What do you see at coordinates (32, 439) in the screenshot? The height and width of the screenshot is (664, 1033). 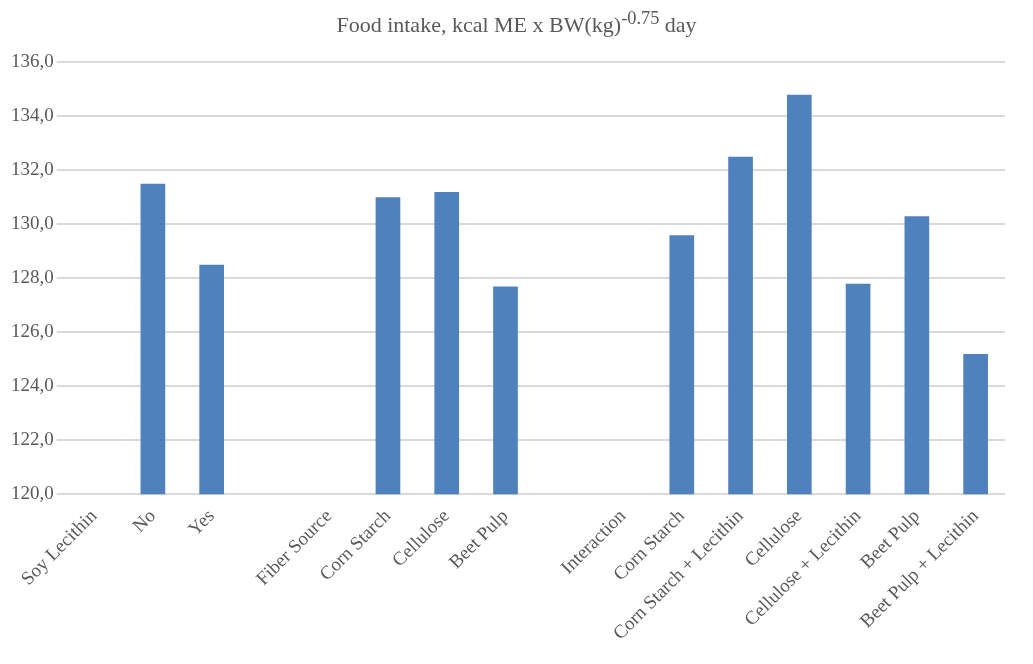 I see `y-tick-label: 122,0` at bounding box center [32, 439].